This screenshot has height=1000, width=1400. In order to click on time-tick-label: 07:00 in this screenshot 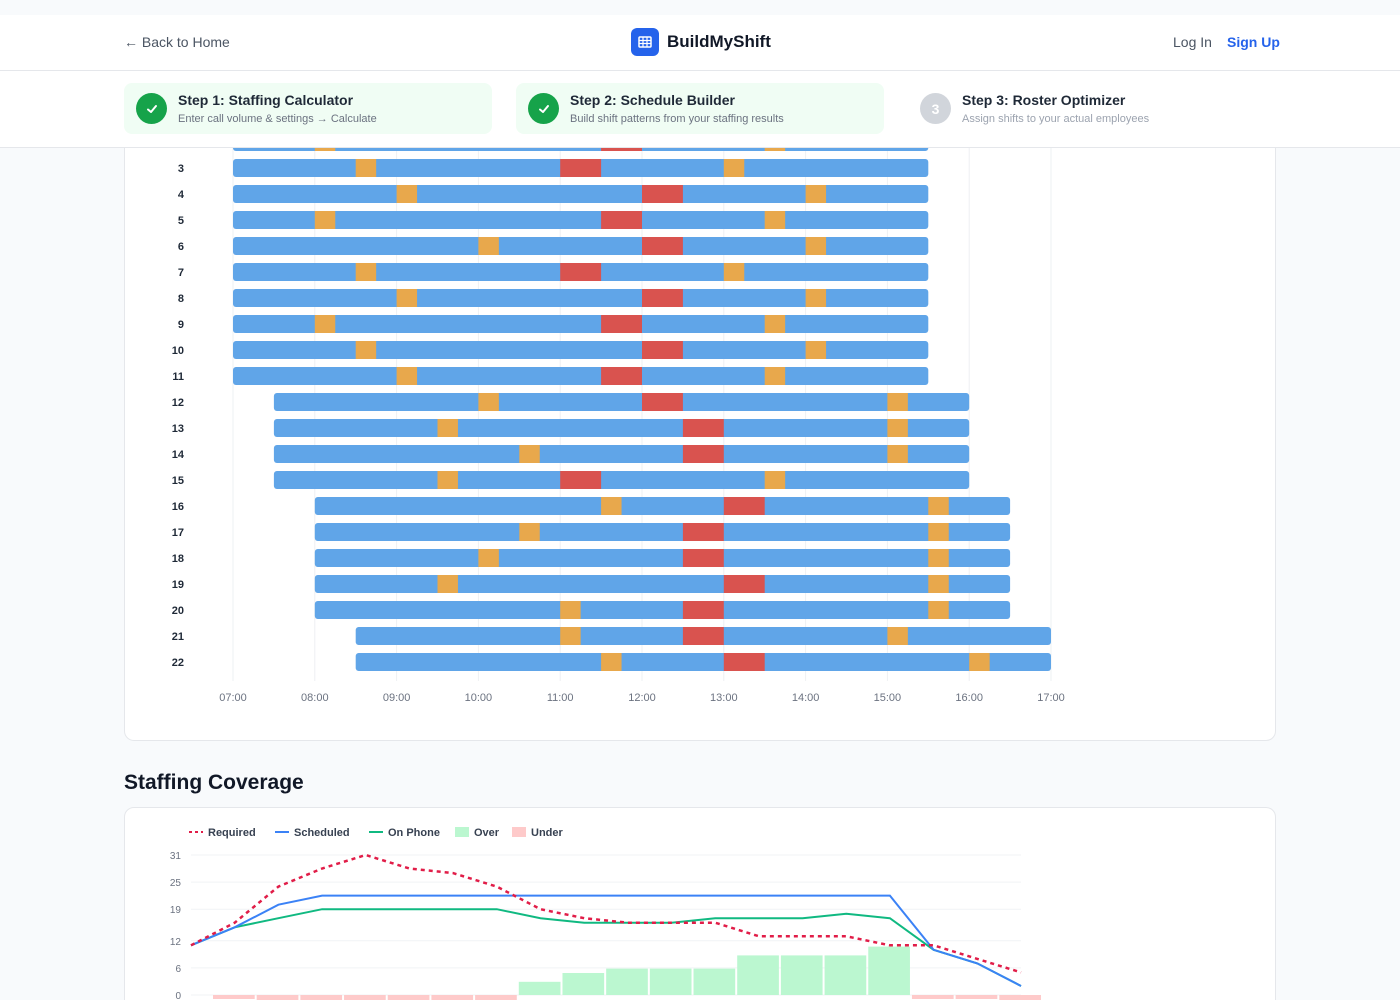, I will do `click(233, 698)`.